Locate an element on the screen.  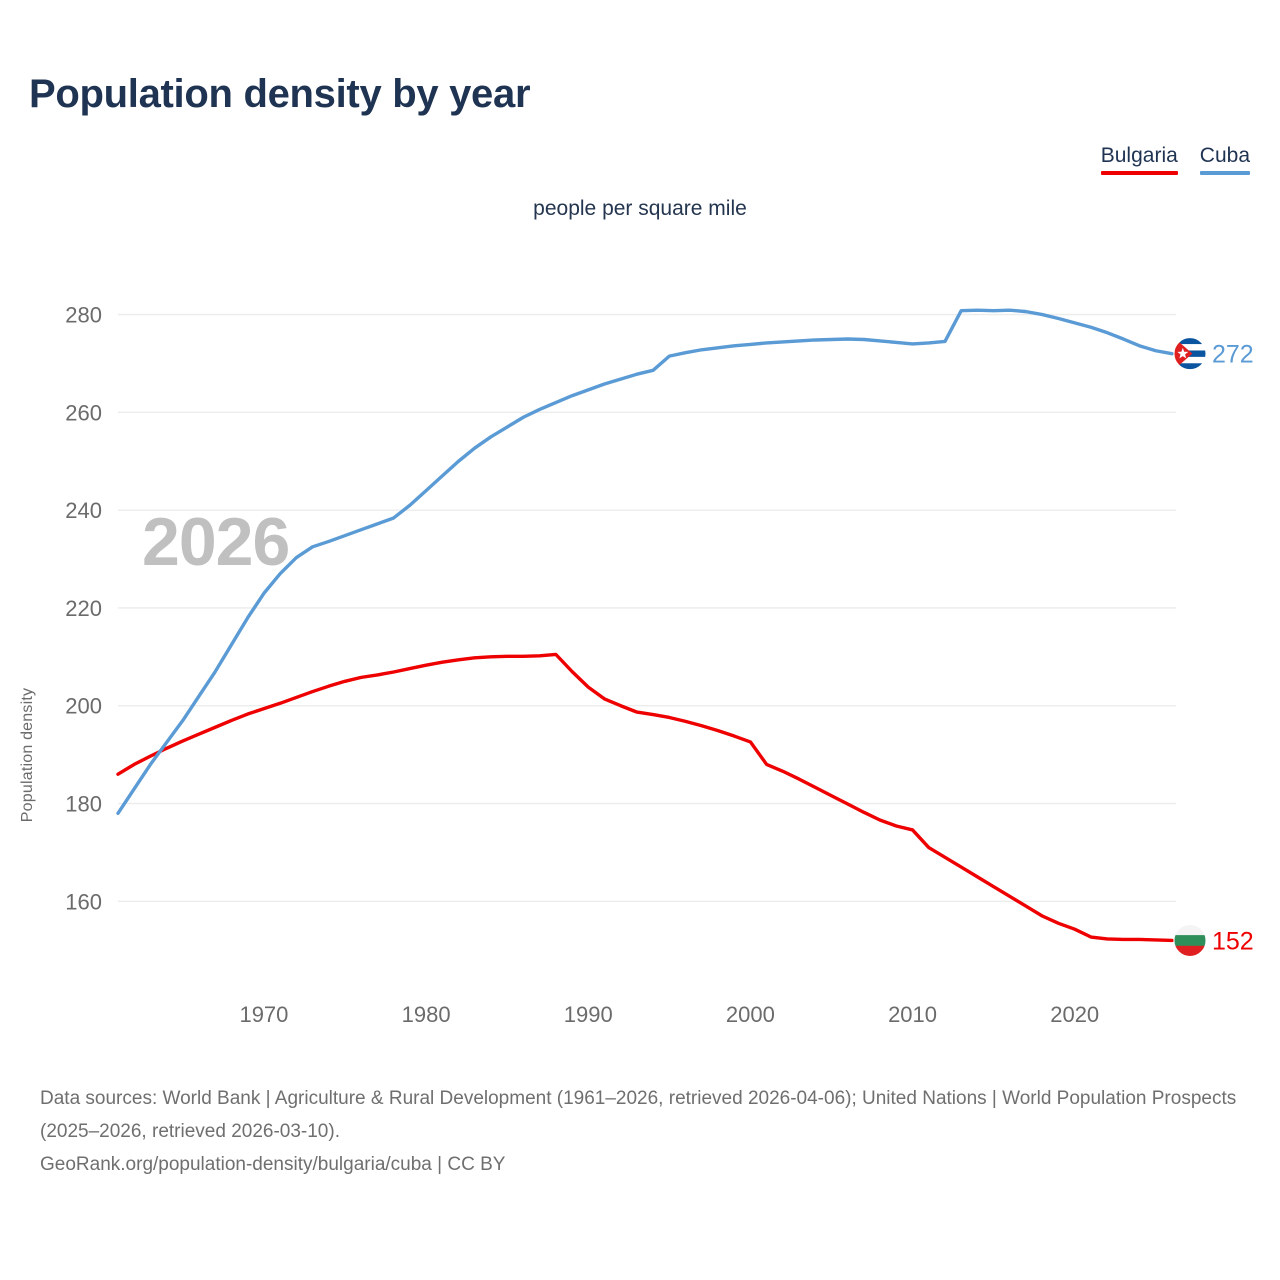
y-tick-label: 240 is located at coordinates (83, 510).